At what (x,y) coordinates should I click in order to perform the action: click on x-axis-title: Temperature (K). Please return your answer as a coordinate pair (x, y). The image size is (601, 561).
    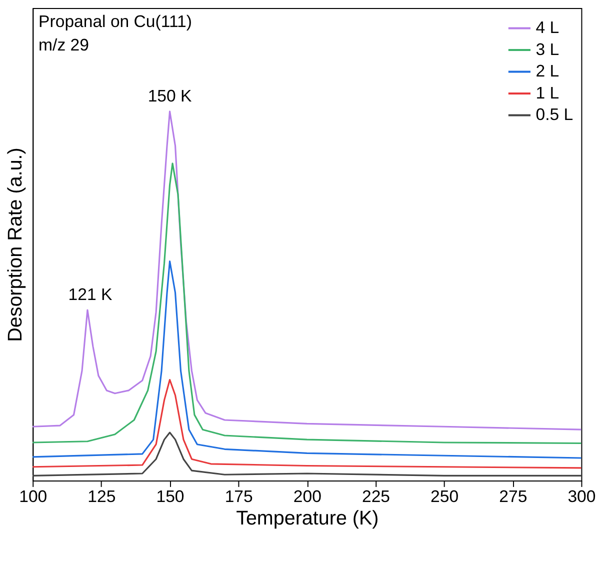
    Looking at the image, I should click on (307, 519).